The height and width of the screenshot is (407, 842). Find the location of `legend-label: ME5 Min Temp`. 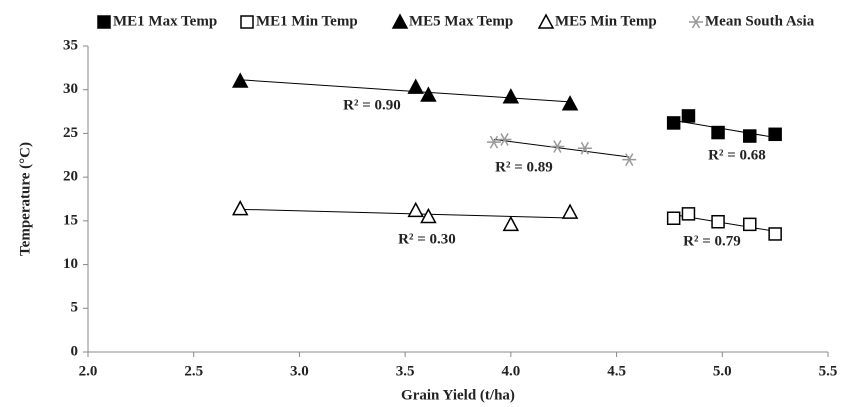

legend-label: ME5 Min Temp is located at coordinates (606, 21).